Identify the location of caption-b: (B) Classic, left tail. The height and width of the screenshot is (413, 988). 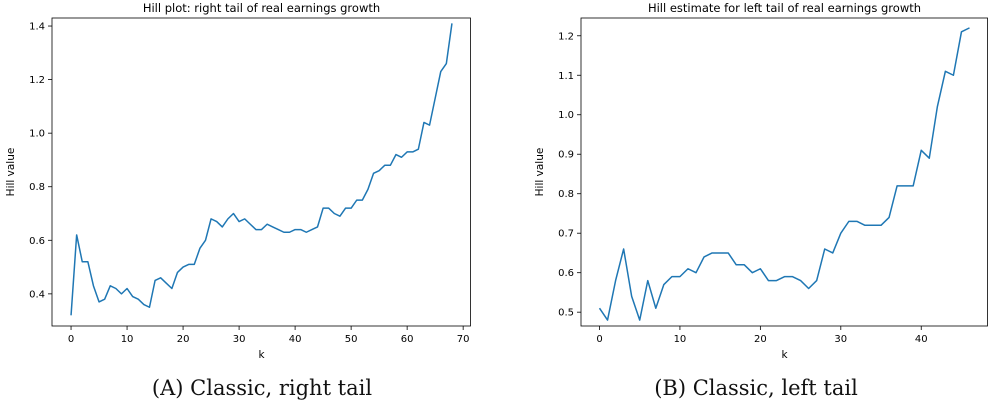
(741, 388).